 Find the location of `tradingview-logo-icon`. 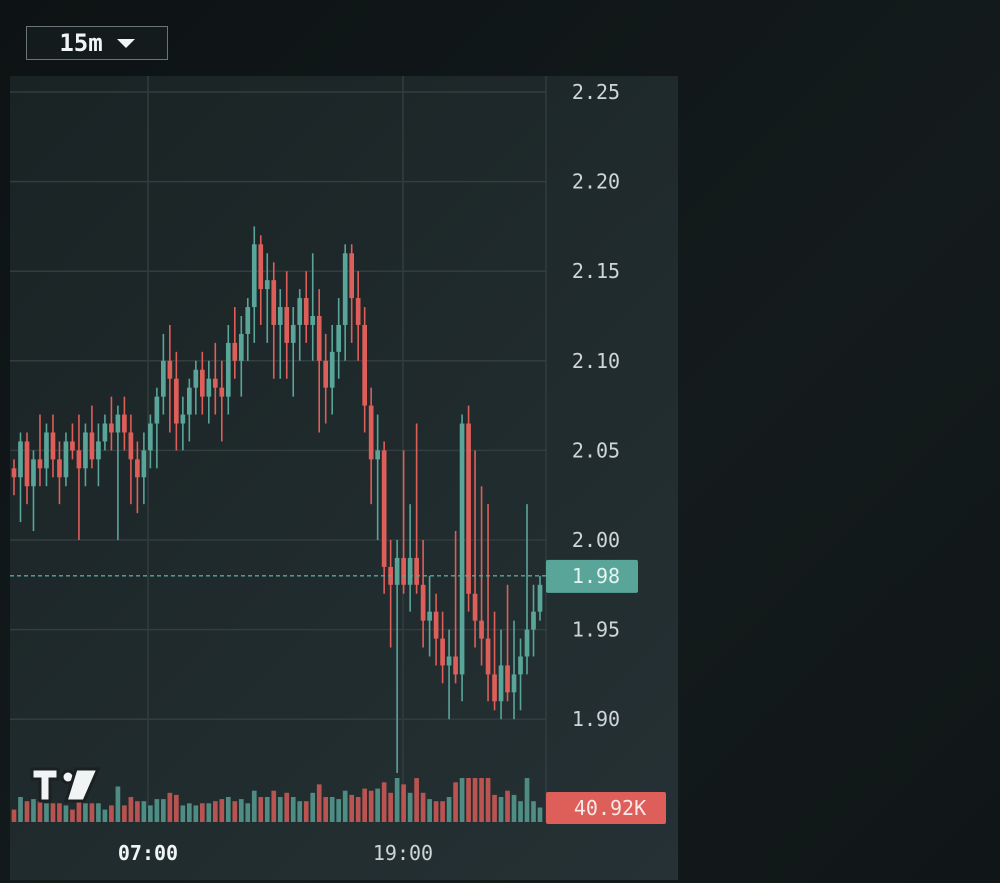

tradingview-logo-icon is located at coordinates (65, 785).